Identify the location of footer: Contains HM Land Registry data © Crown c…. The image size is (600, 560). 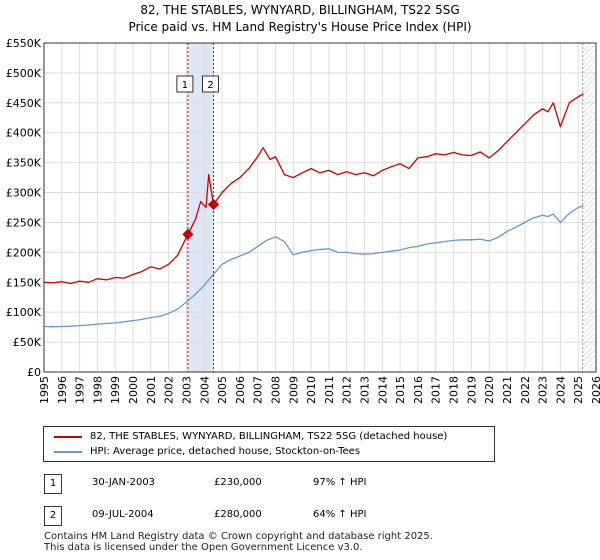
(238, 542).